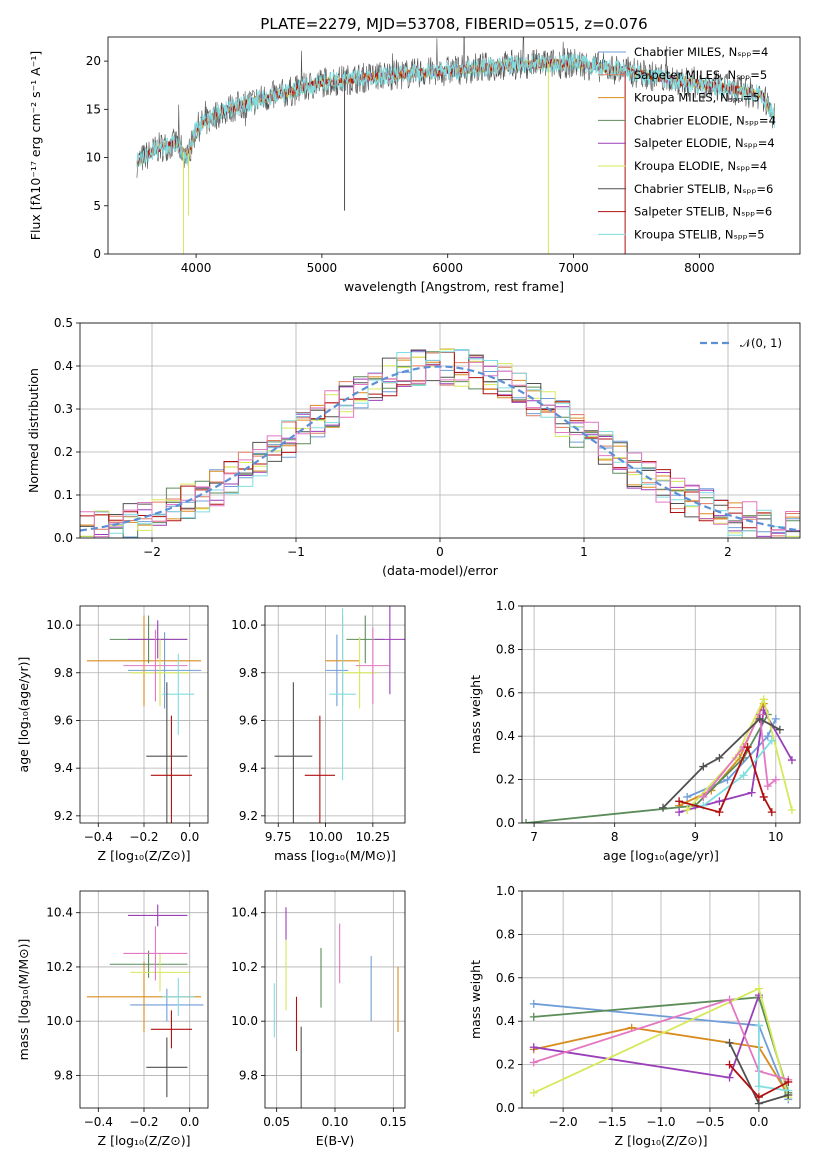 This screenshot has height=1170, width=819. I want to click on x-tick-label: −1.0, so click(660, 1122).